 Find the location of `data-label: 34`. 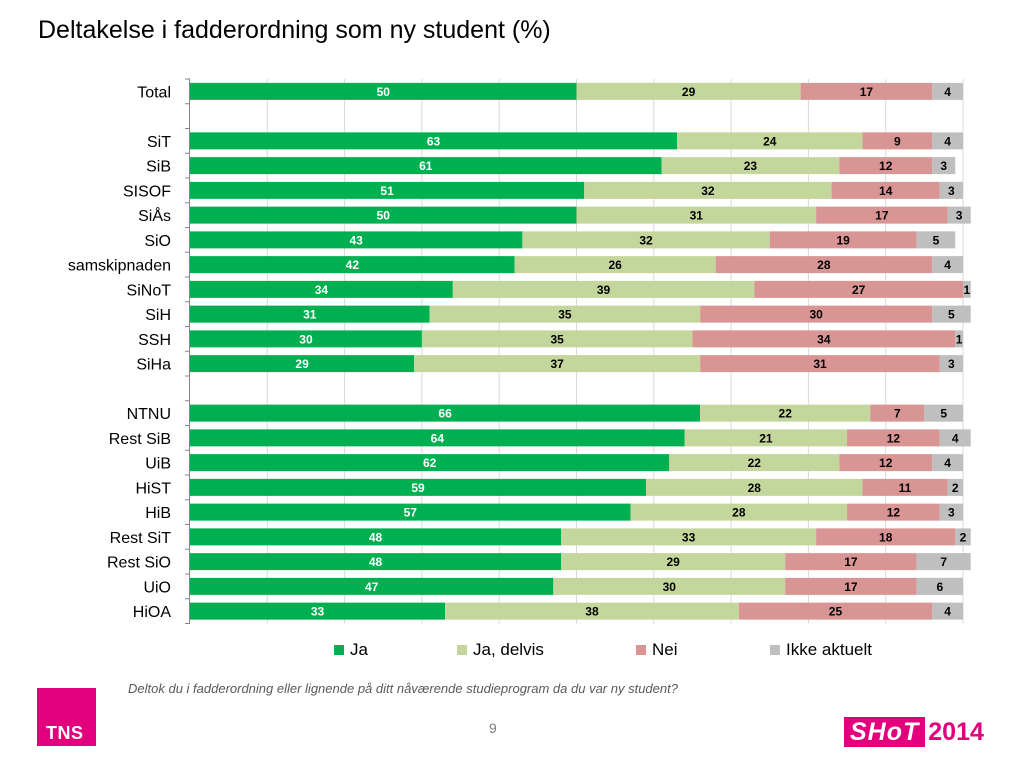

data-label: 34 is located at coordinates (824, 339).